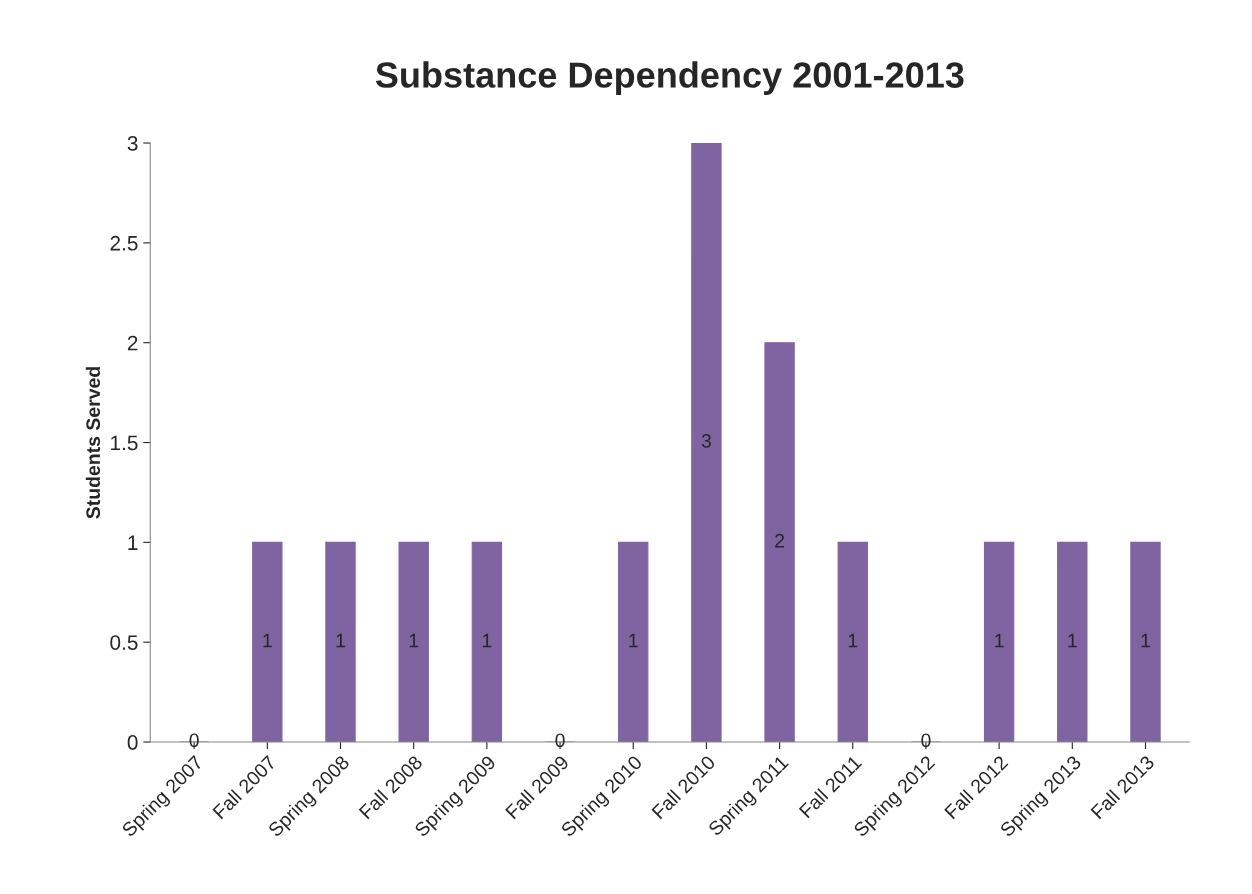 This screenshot has width=1252, height=894. Describe the element at coordinates (124, 642) in the screenshot. I see `y-tick-label: 0.5` at that location.